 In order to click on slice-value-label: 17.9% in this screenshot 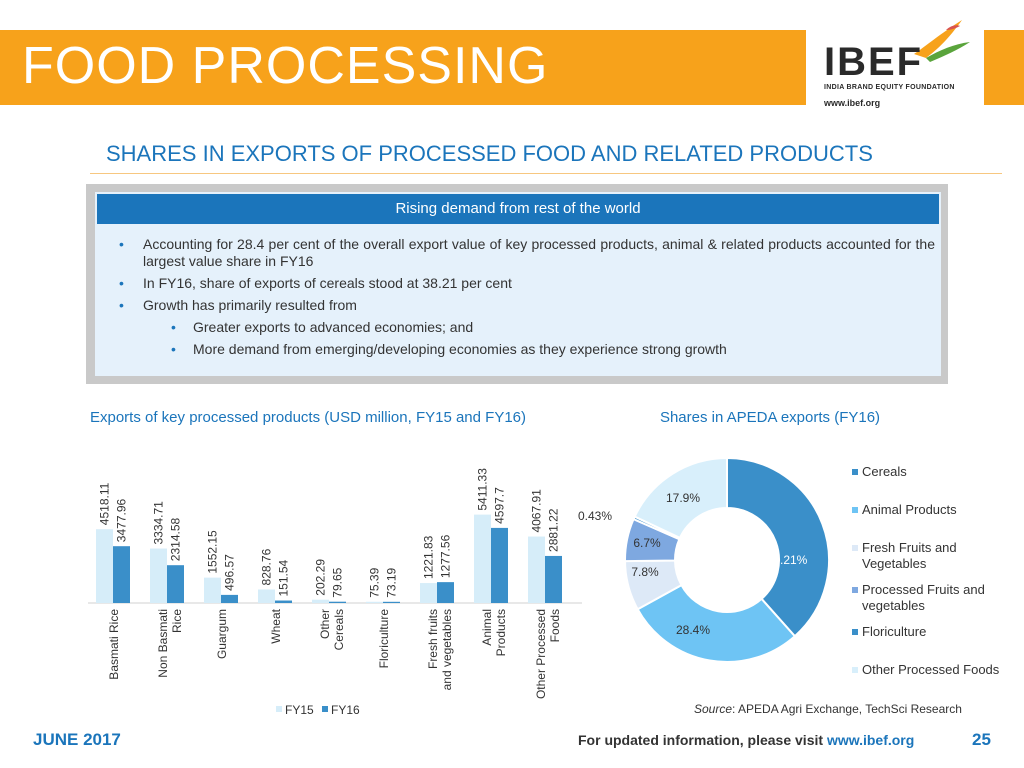, I will do `click(683, 498)`.